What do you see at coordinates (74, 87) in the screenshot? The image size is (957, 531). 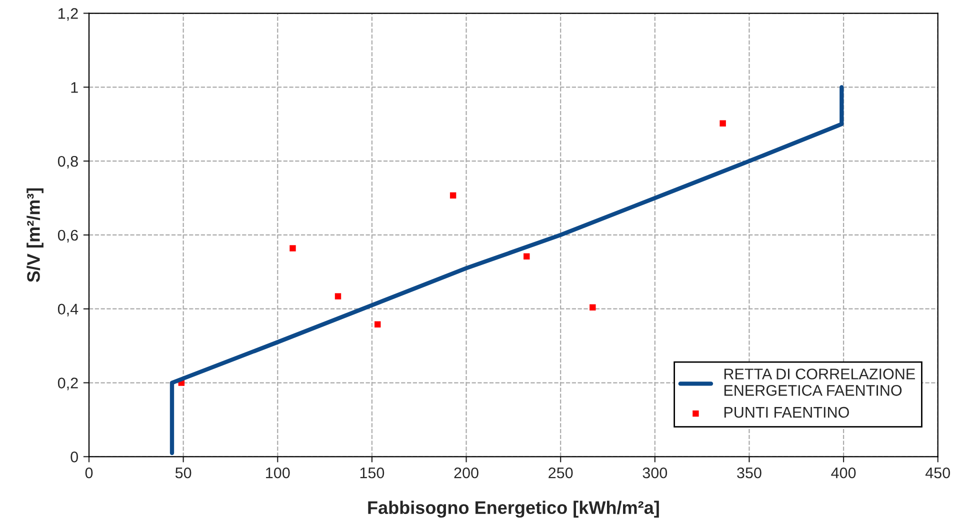 I see `y-tick-label: 1` at bounding box center [74, 87].